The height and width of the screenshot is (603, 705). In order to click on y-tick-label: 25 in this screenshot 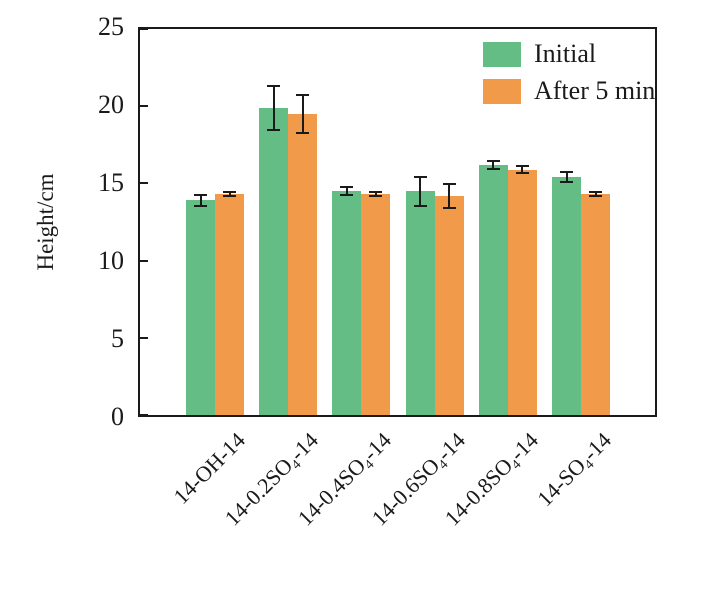, I will do `click(111, 26)`.